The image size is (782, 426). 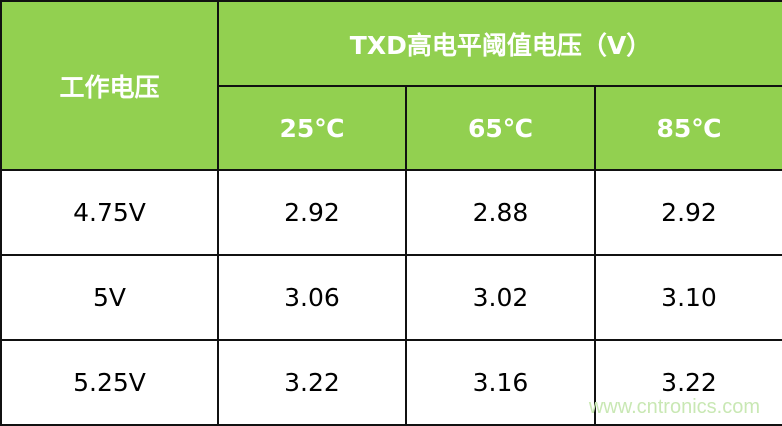 I want to click on watermark: www.cntronics.com, so click(x=674, y=407).